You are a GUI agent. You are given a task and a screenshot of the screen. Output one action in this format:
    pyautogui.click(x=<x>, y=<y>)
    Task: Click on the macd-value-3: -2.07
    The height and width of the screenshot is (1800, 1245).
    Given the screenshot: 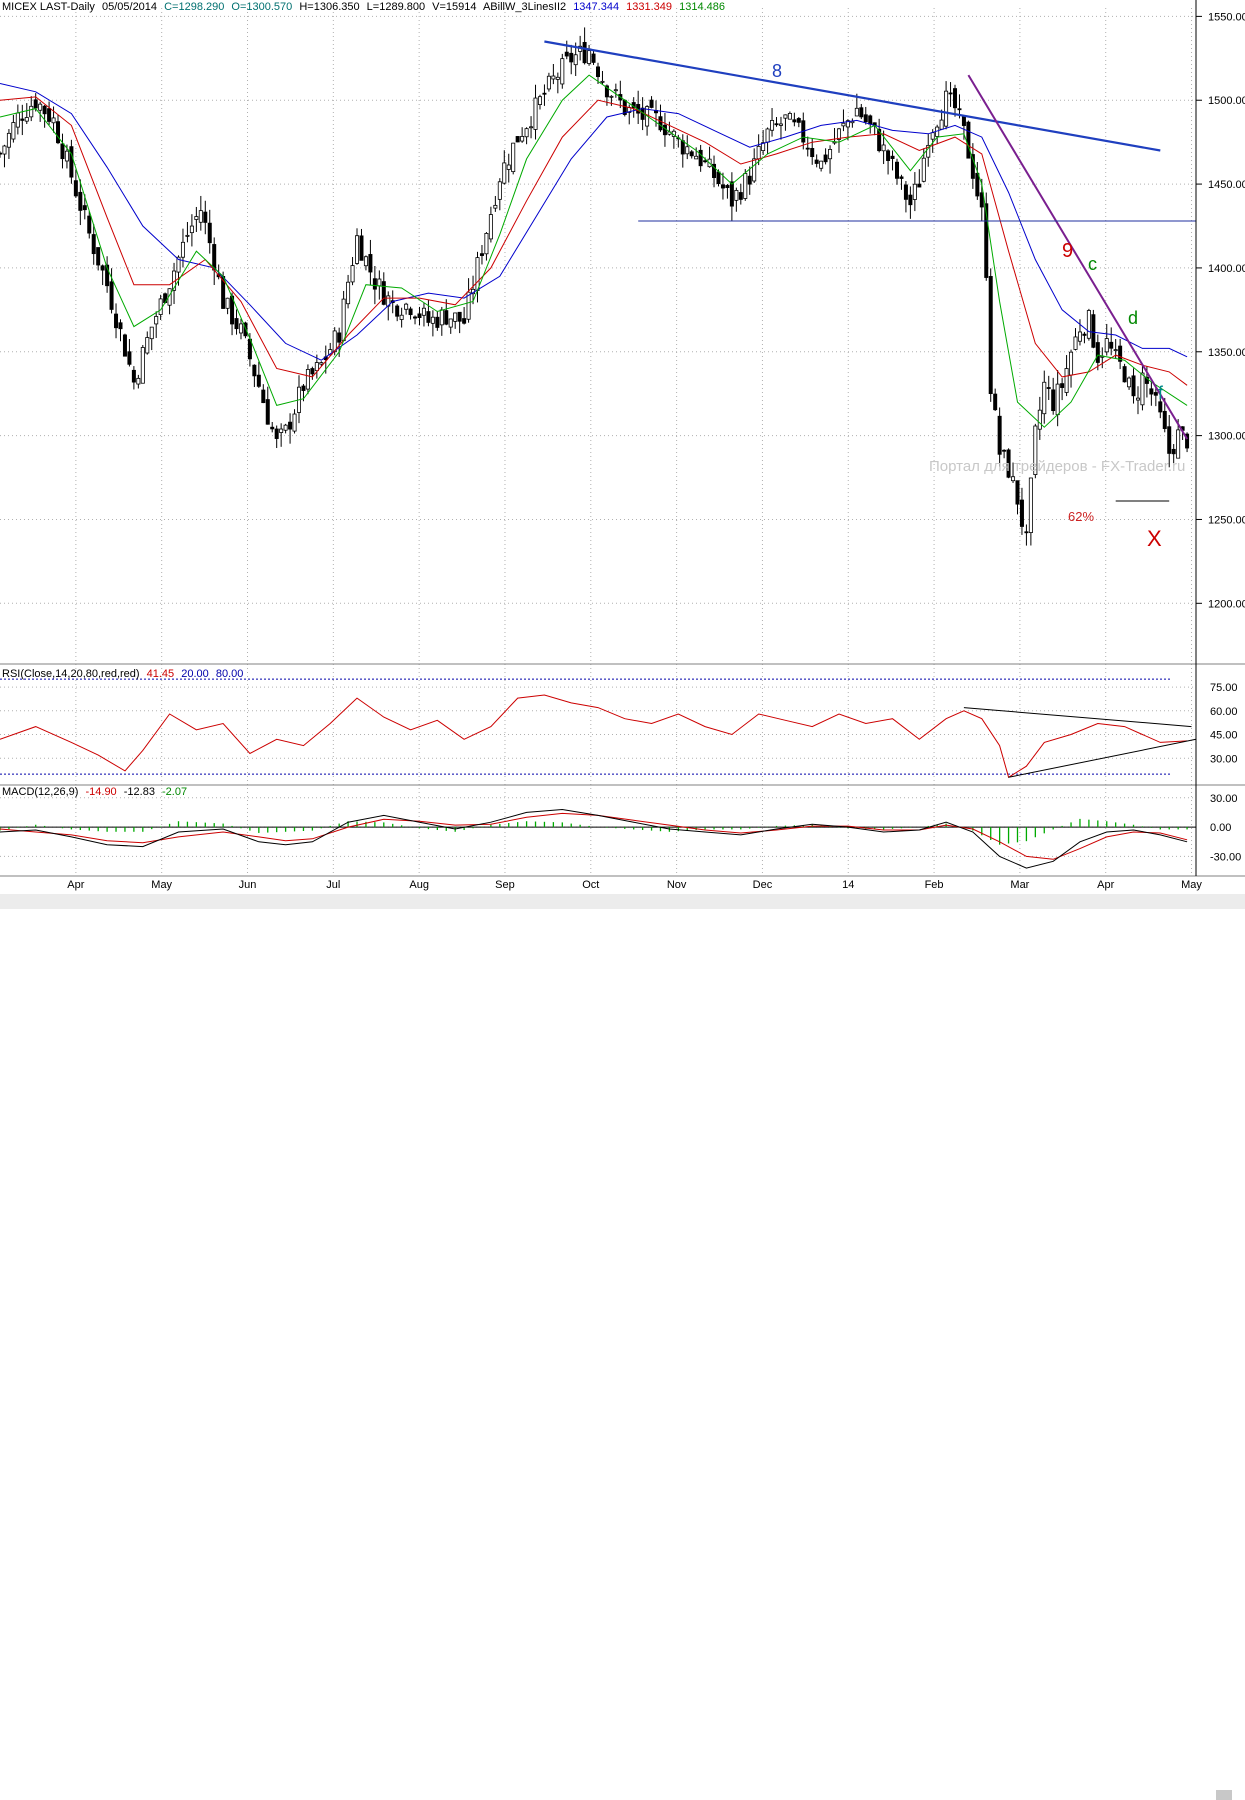 What is the action you would take?
    pyautogui.click(x=175, y=792)
    